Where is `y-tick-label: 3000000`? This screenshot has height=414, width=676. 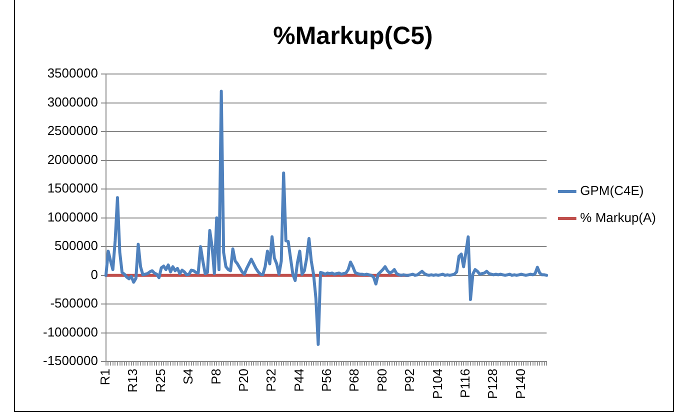
y-tick-label: 3000000 is located at coordinates (72, 102).